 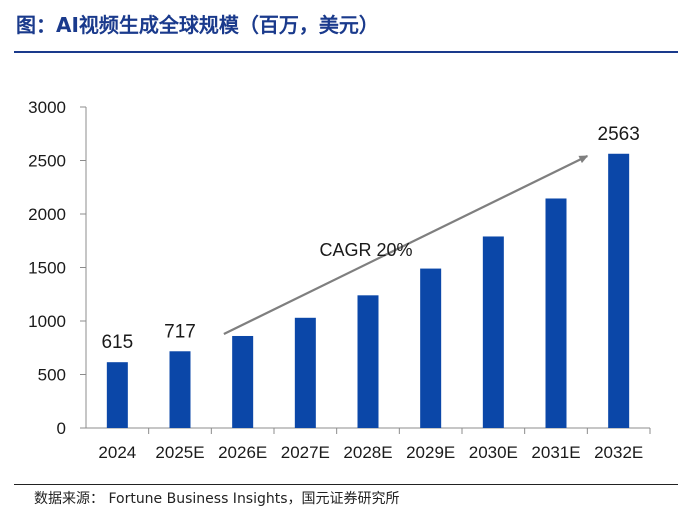 What do you see at coordinates (556, 313) in the screenshot?
I see `bar-2031E` at bounding box center [556, 313].